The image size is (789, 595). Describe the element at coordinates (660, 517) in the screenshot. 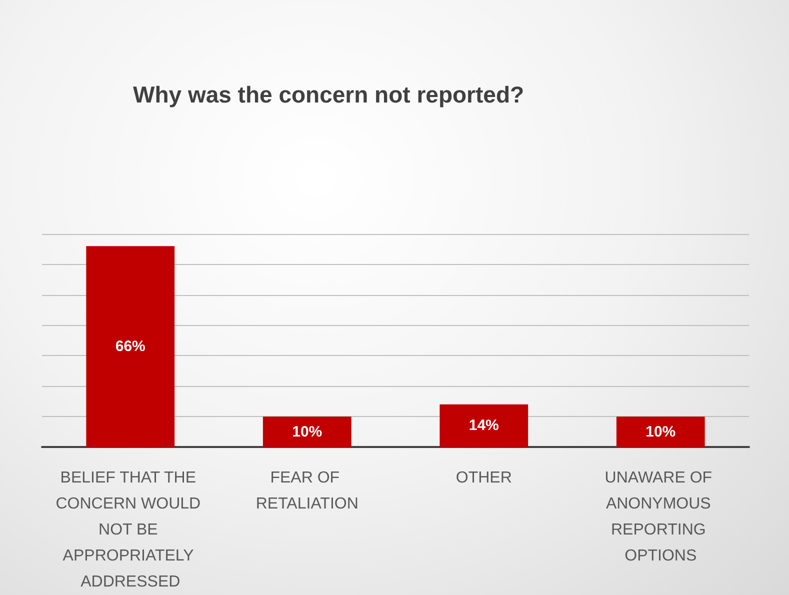

I see `x-tick-label: UNAWARE OF ANONYMOUS REPORTING OPTIONS` at that location.